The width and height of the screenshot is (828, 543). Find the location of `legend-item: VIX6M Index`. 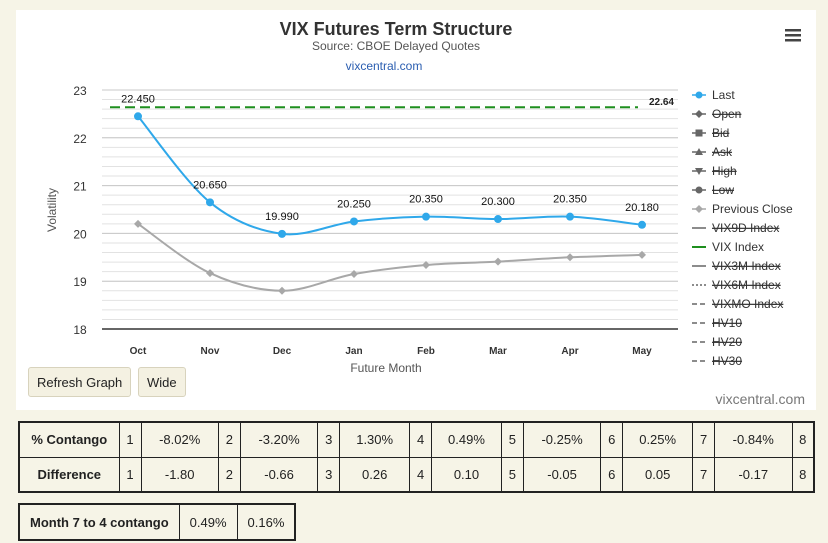

legend-item: VIX6M Index is located at coordinates (736, 285).